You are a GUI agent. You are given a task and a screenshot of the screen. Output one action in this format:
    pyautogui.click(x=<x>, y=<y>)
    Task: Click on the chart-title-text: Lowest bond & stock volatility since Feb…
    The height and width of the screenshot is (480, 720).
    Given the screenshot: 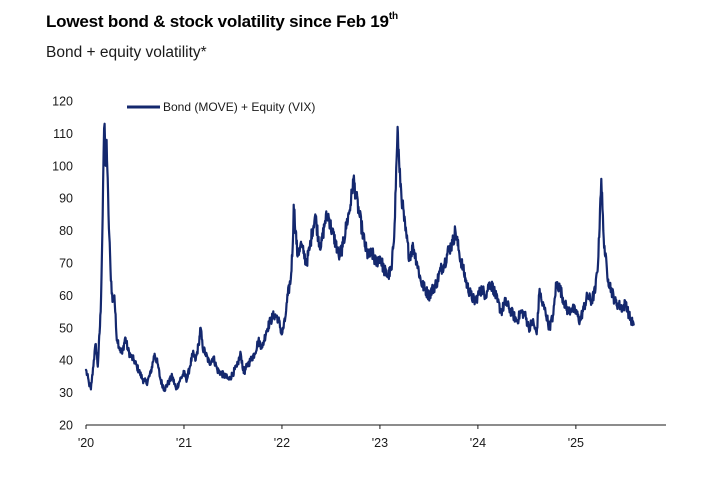 What is the action you would take?
    pyautogui.click(x=217, y=21)
    